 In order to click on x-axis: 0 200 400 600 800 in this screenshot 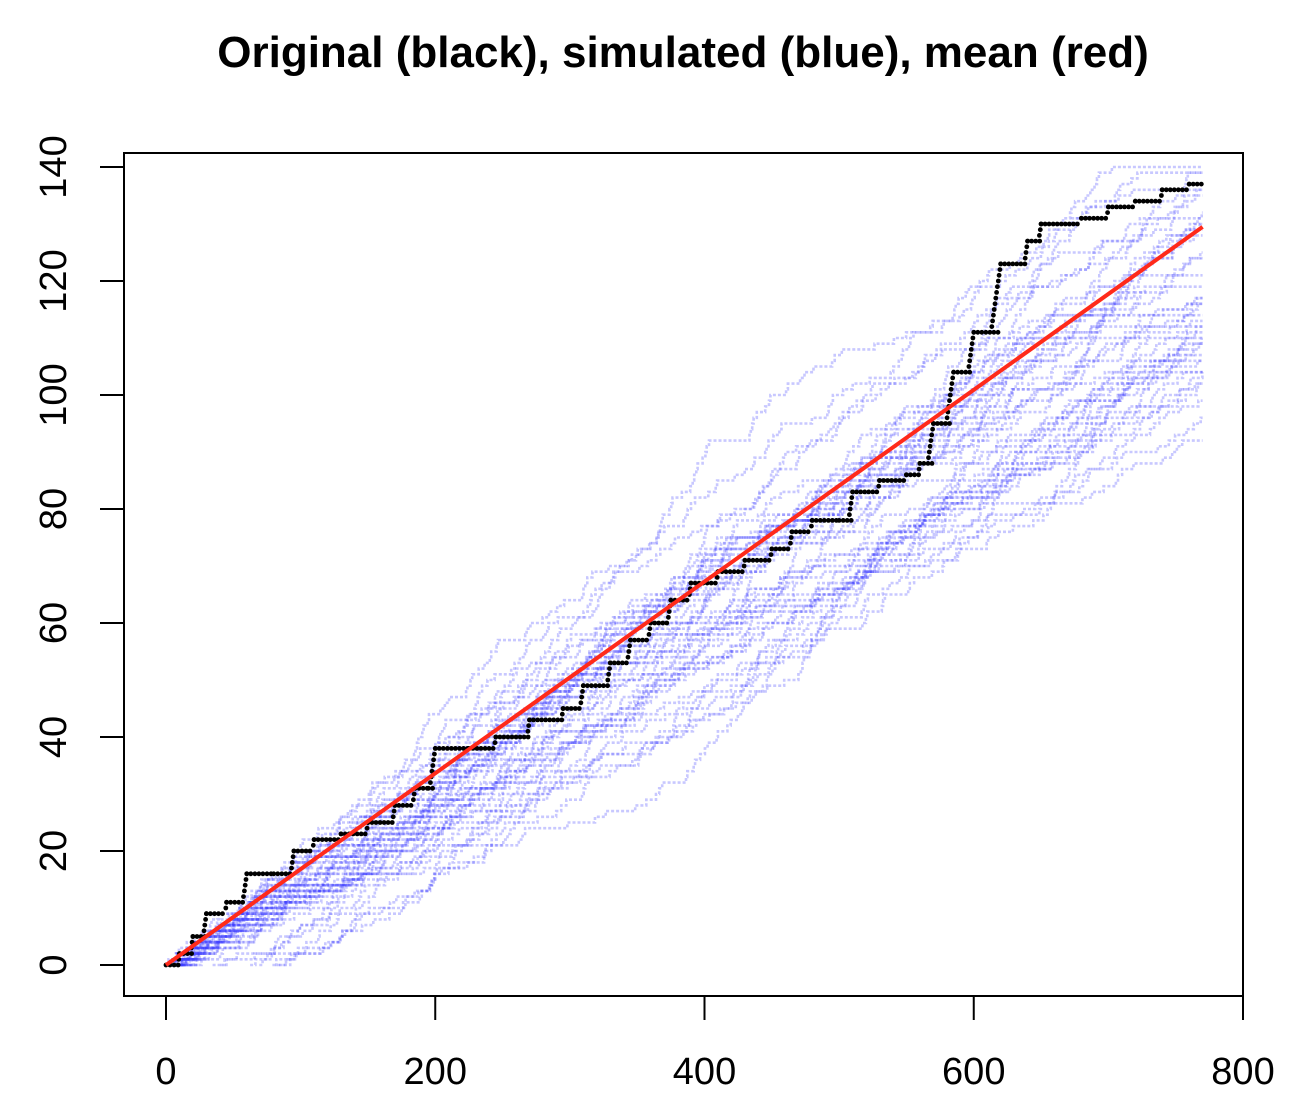, I will do `click(715, 1044)`.